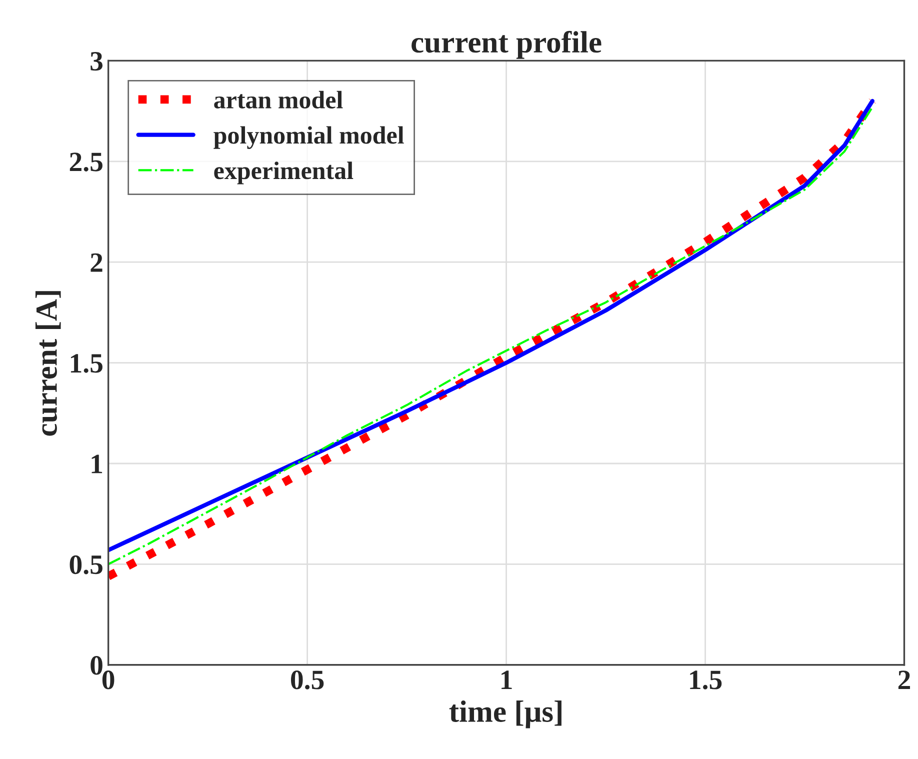 Image resolution: width=918 pixels, height=759 pixels. What do you see at coordinates (86, 162) in the screenshot?
I see `y-tick-label: 2.5` at bounding box center [86, 162].